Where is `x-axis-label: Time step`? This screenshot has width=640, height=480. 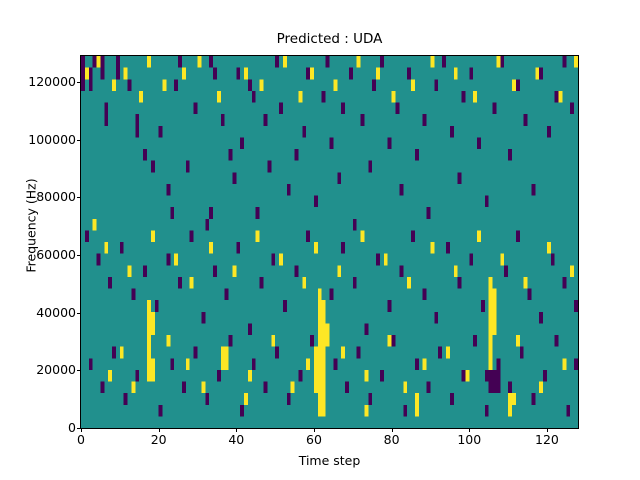
x-axis-label: Time step is located at coordinates (329, 460).